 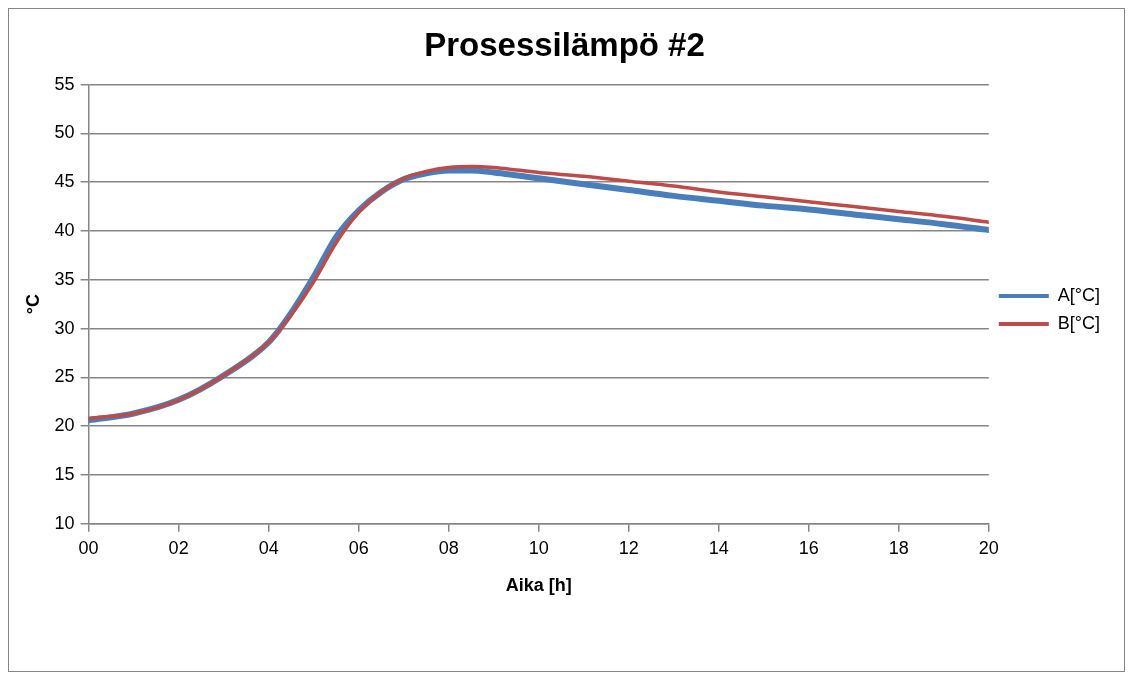 I want to click on y-tick-label: 35, so click(x=64, y=278).